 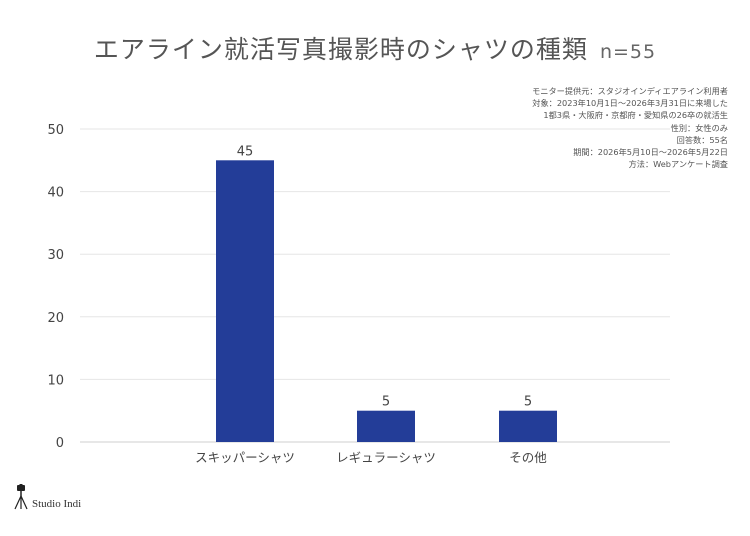 I want to click on footer-brand: Studio Indi, so click(x=47, y=497).